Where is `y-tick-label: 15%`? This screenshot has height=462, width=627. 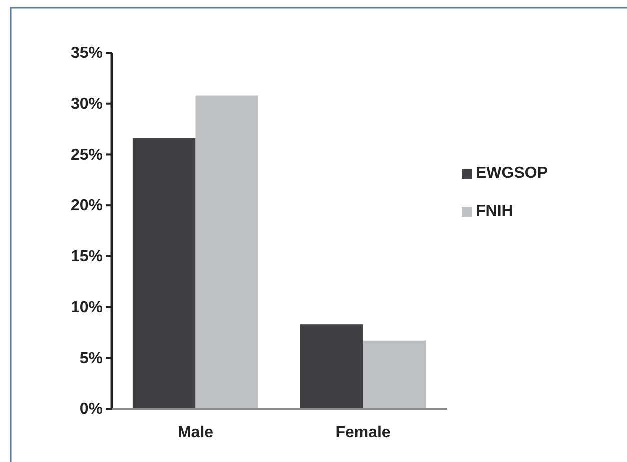
y-tick-label: 15% is located at coordinates (86, 257).